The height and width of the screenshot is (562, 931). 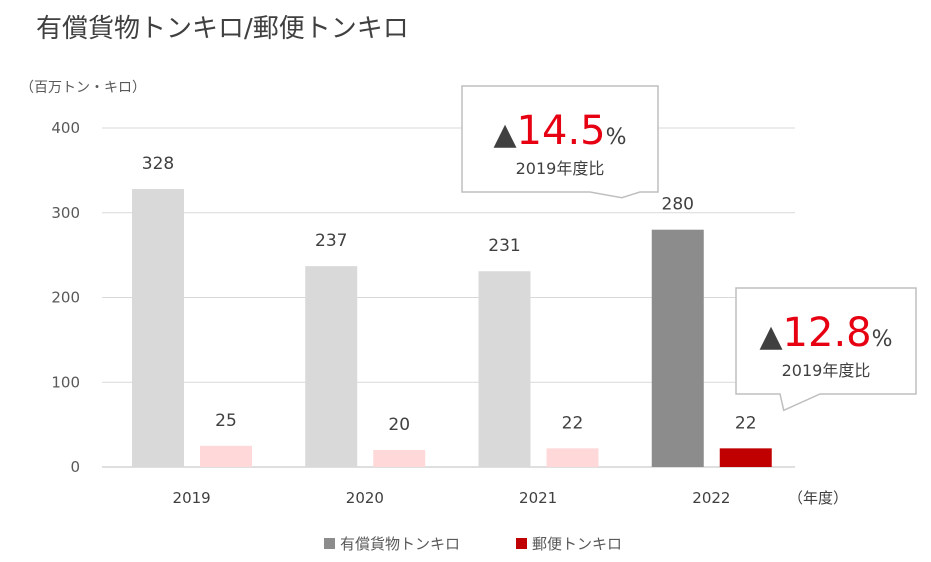 What do you see at coordinates (75, 467) in the screenshot?
I see `y-tick-label: 0` at bounding box center [75, 467].